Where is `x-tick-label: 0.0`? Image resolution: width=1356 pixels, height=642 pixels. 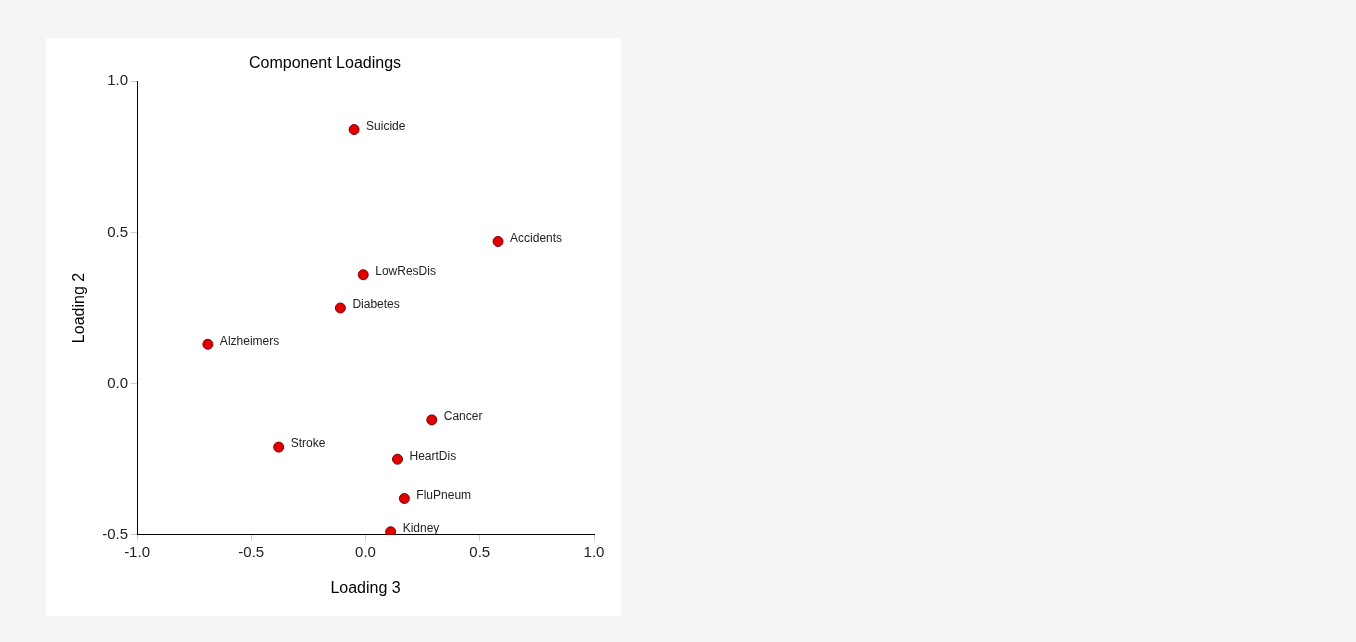 x-tick-label: 0.0 is located at coordinates (365, 551).